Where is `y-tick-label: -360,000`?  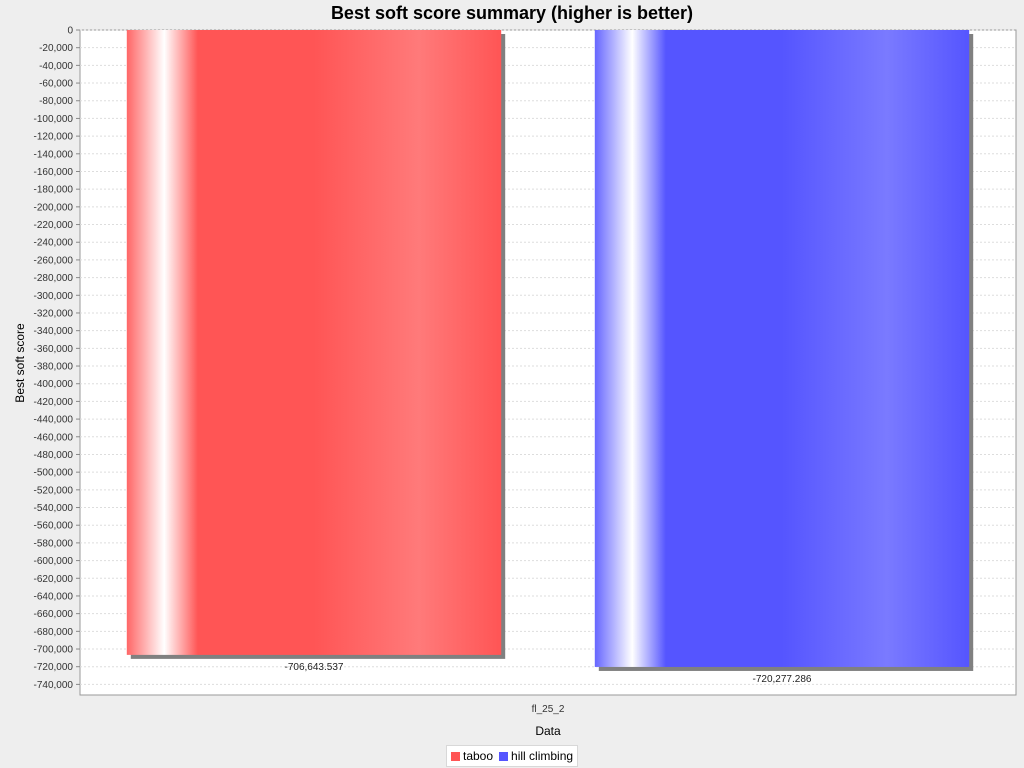 y-tick-label: -360,000 is located at coordinates (54, 349).